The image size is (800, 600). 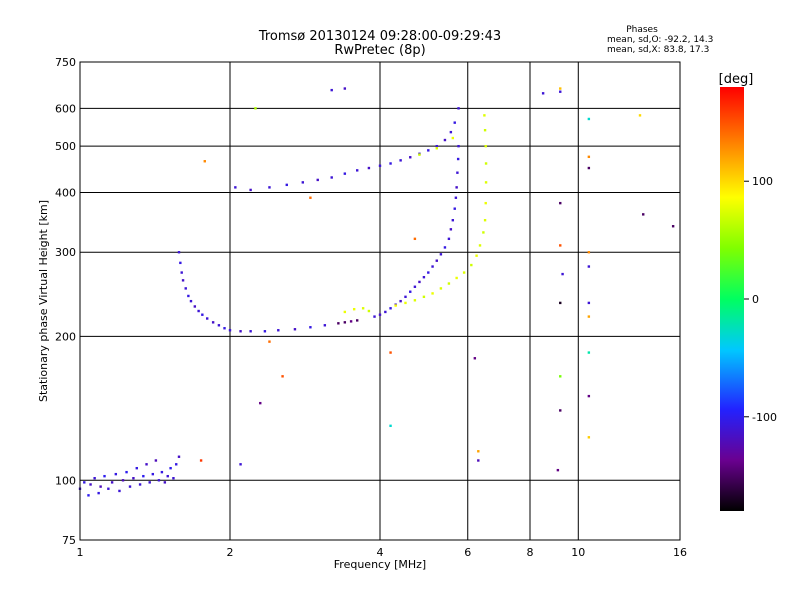 I want to click on y-tick-label: 400, so click(x=65, y=192).